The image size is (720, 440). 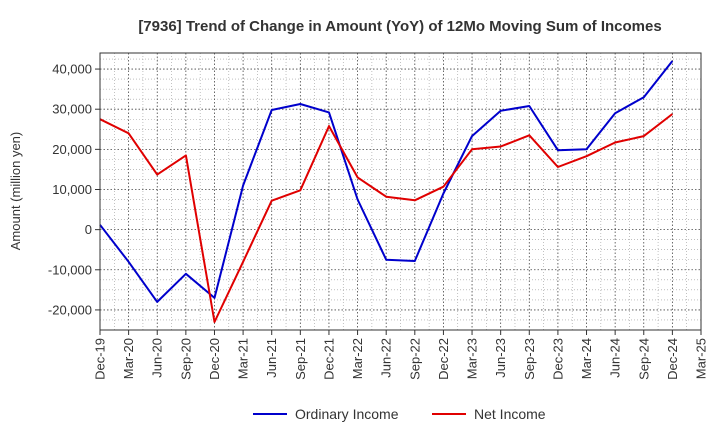 I want to click on x-tick-label: Sep-21, so click(x=300, y=359).